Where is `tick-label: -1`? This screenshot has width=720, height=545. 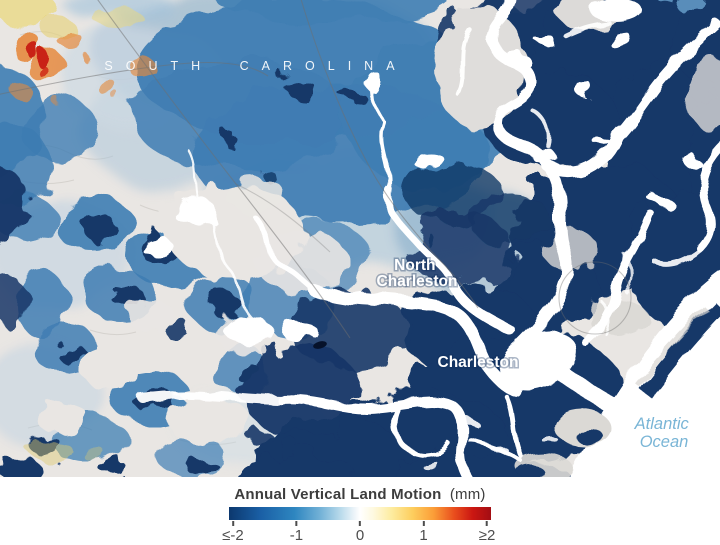
tick-label: -1 is located at coordinates (296, 535).